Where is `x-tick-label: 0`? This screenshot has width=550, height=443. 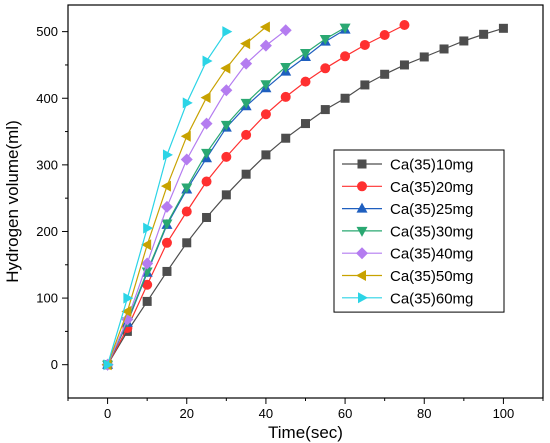
x-tick-label: 0 is located at coordinates (107, 413).